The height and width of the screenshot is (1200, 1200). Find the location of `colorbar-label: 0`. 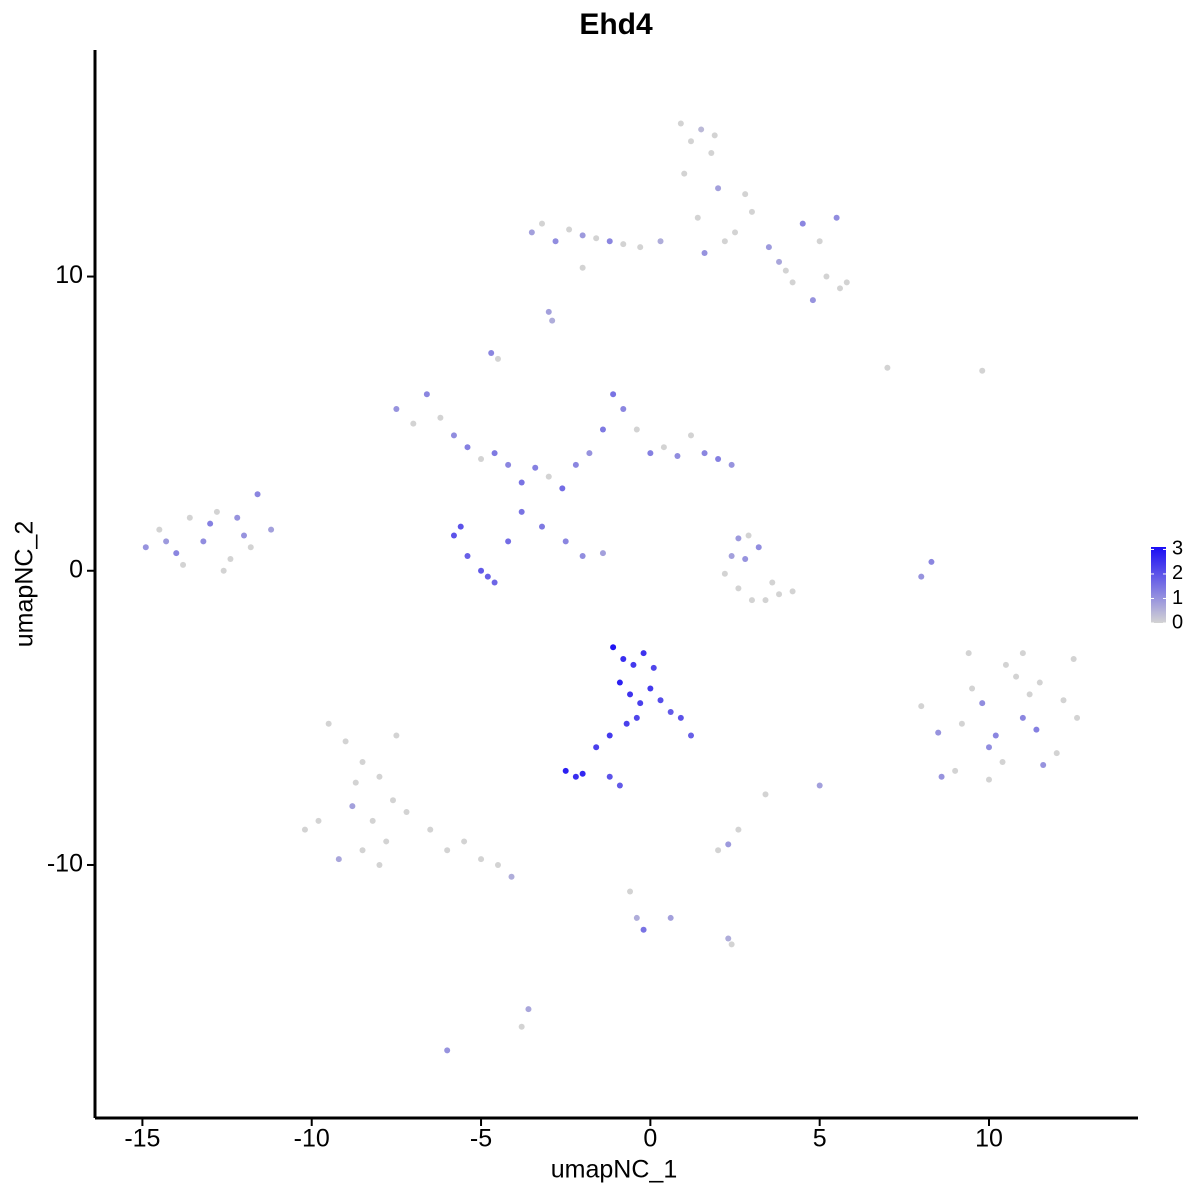

colorbar-label: 0 is located at coordinates (1177, 622).